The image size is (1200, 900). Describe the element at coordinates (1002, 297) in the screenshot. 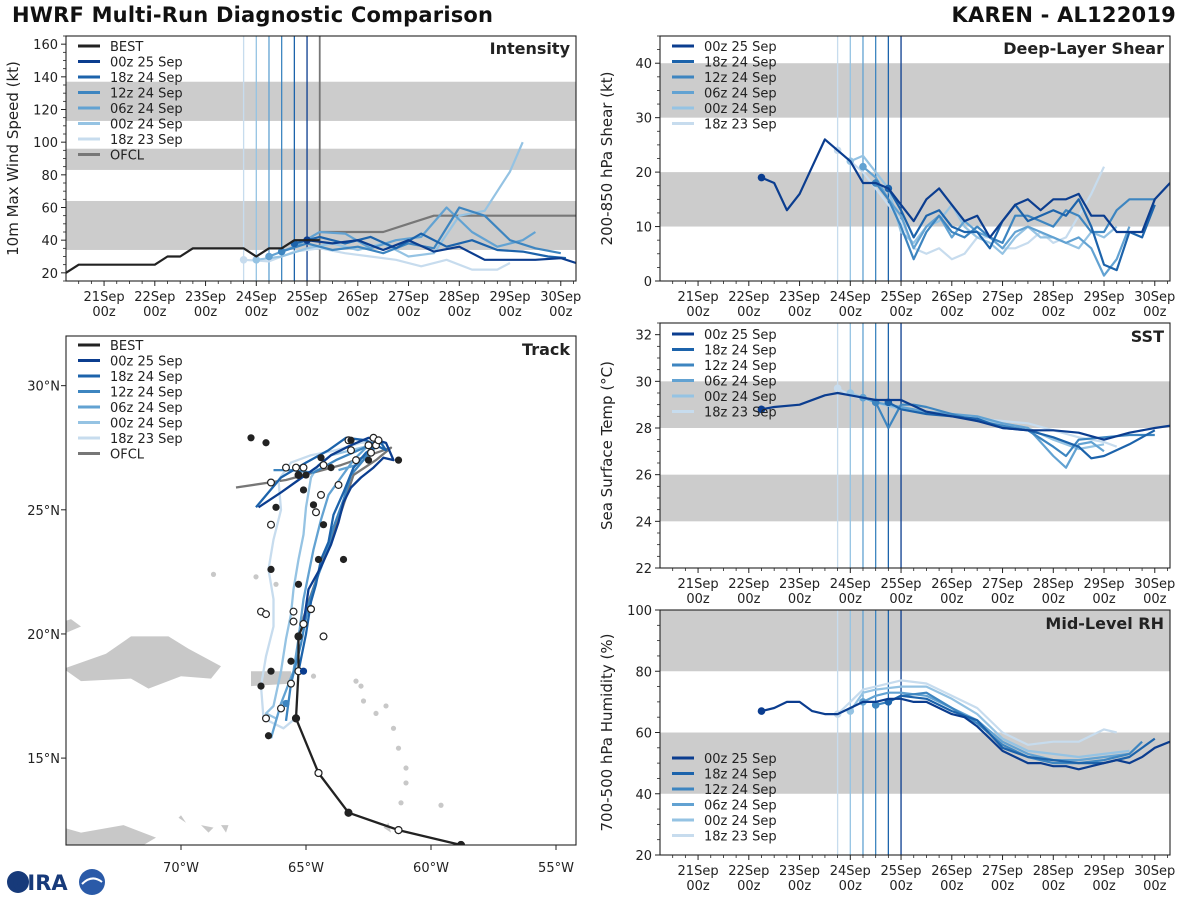

I see `xtick-label-shear: 27Sep` at that location.